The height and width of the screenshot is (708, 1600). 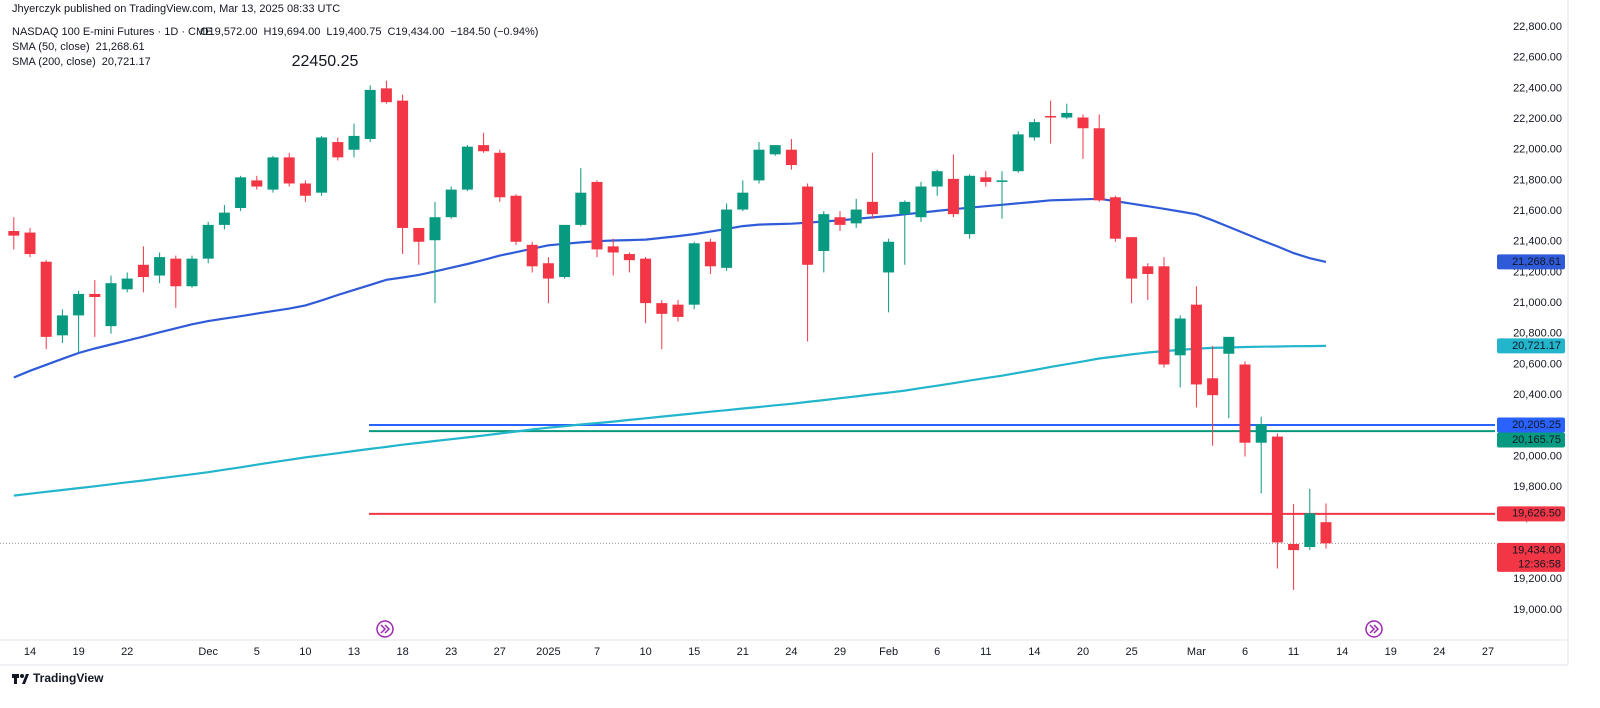 What do you see at coordinates (1245, 652) in the screenshot?
I see `x-tick-label: 6` at bounding box center [1245, 652].